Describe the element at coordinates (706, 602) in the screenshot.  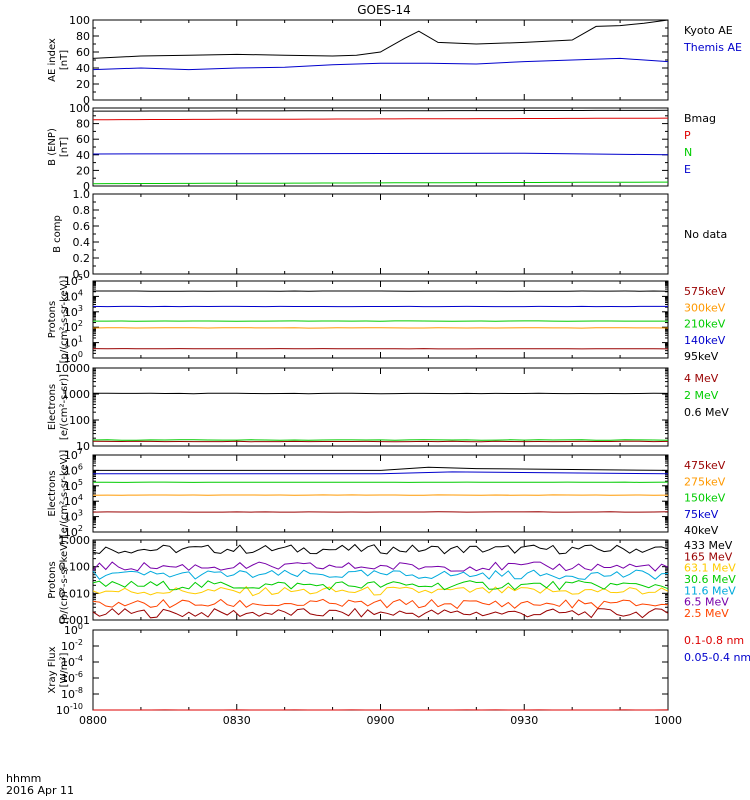
I see `legend-entry: 6.5 MeV` at that location.